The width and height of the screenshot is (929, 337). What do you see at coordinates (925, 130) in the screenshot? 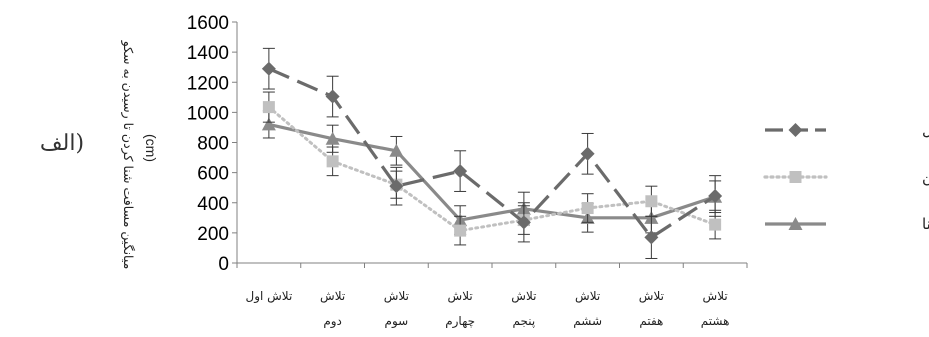
I see `legend-label: گروه کنترل` at bounding box center [925, 130].